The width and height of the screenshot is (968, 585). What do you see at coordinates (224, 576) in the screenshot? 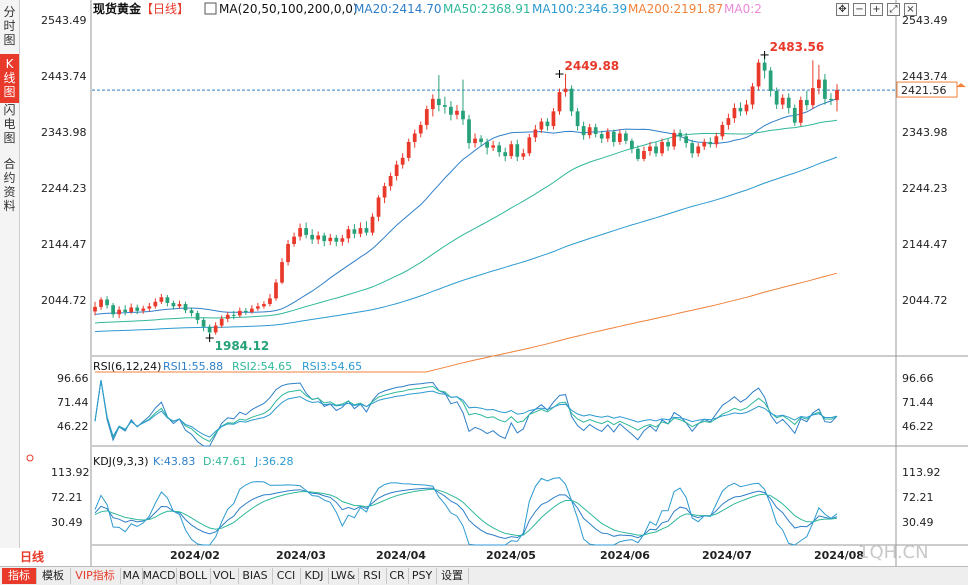
I see `indicator-tab-6: VOL` at bounding box center [224, 576].